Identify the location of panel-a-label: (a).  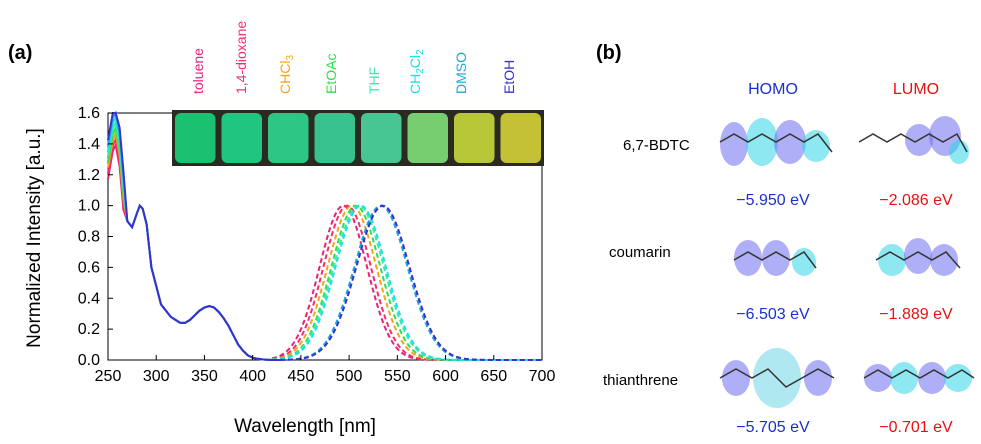
(20, 53).